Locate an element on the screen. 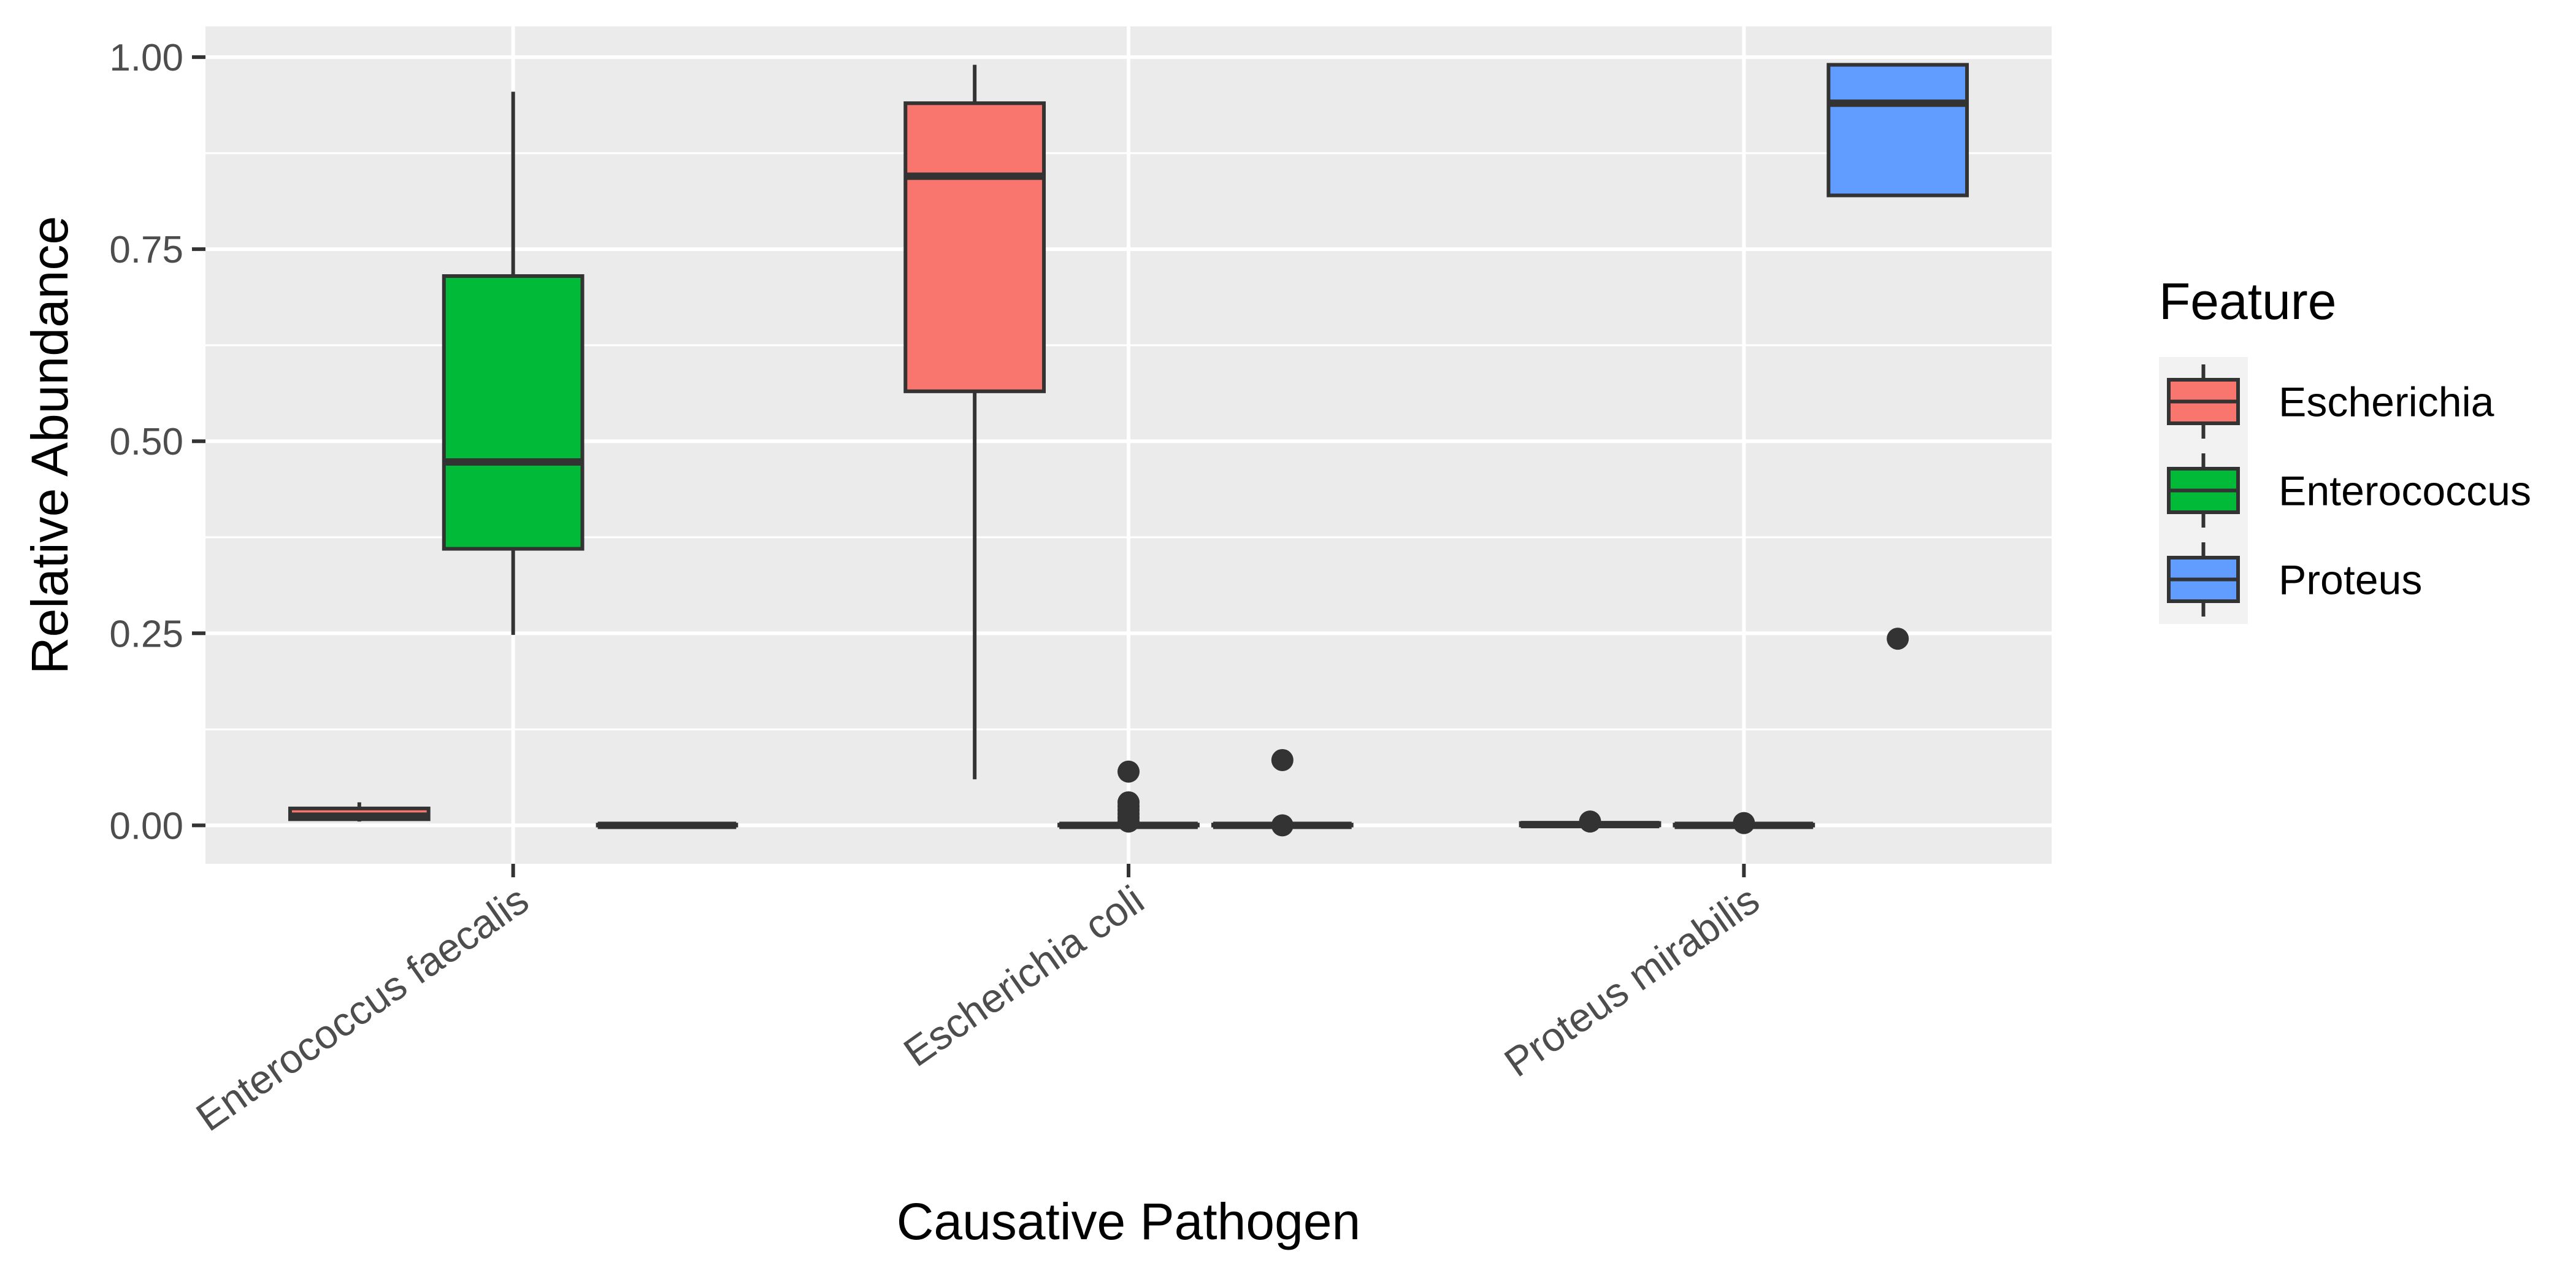 The image size is (2576, 1265). legend-items: Escherichia Enterococcus Proteus is located at coordinates (2349, 490).